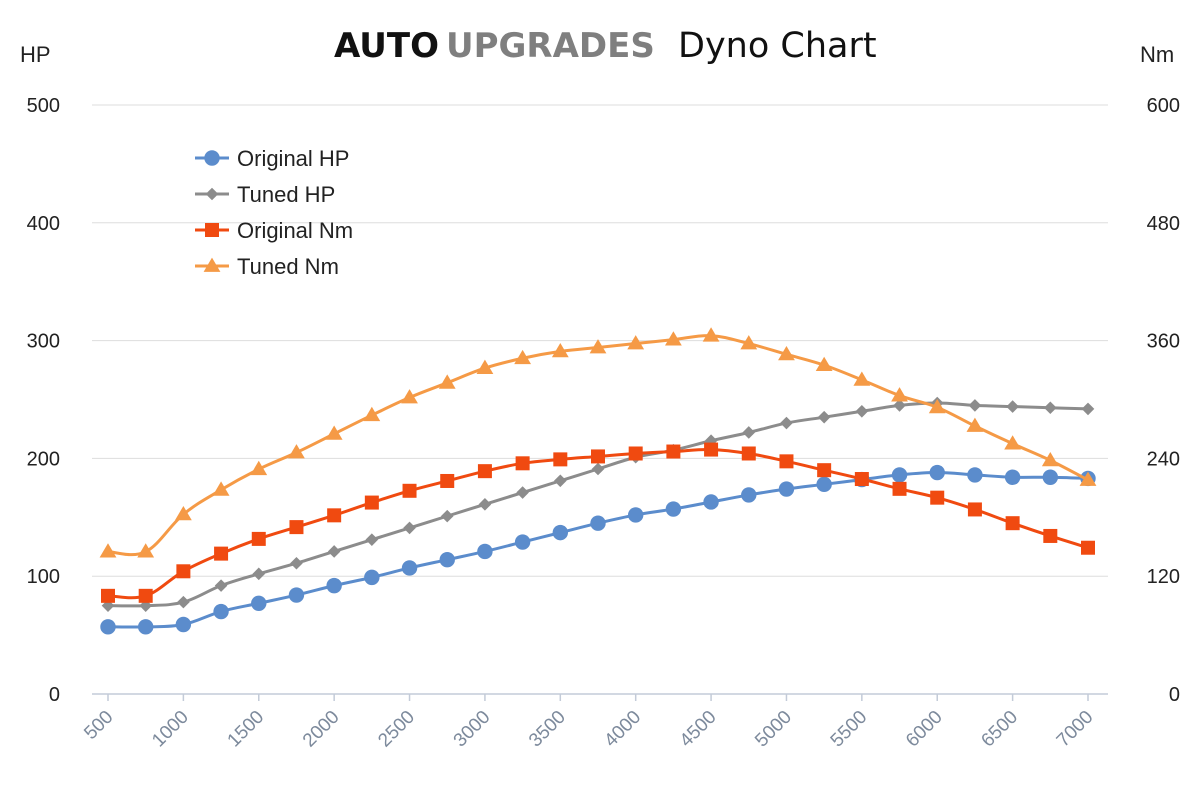  What do you see at coordinates (999, 729) in the screenshot?
I see `x-tick-label: 6500` at bounding box center [999, 729].